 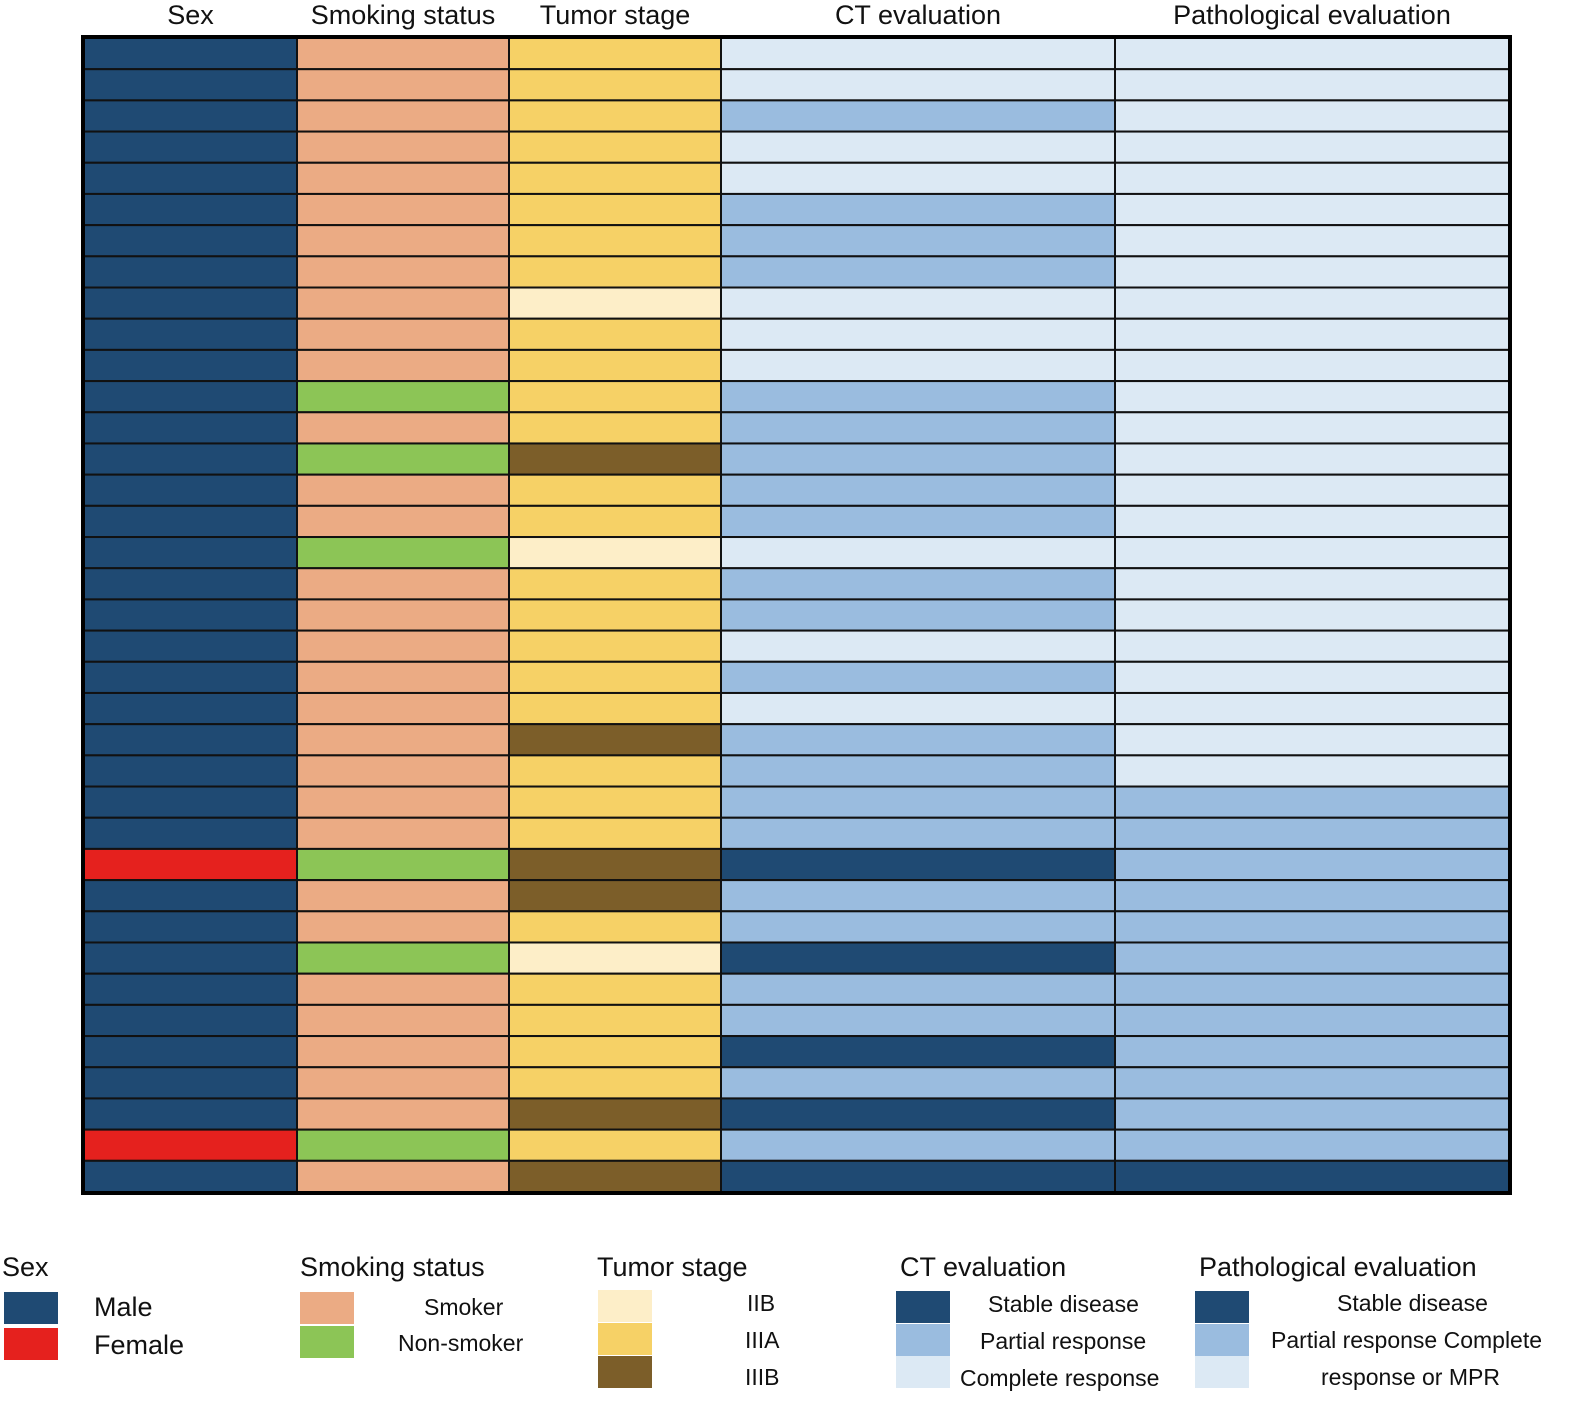 I want to click on legend-swatch-female, so click(x=31, y=1344).